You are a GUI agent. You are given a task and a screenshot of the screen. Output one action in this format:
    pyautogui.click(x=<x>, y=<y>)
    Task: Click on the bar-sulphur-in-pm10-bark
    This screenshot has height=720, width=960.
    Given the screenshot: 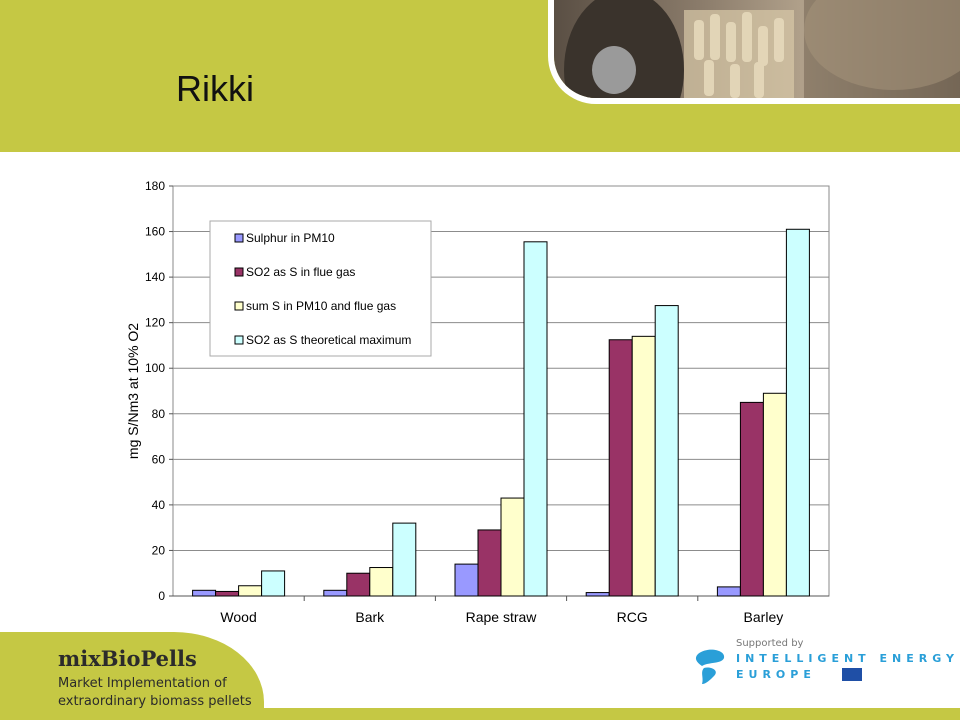 What is the action you would take?
    pyautogui.click(x=335, y=593)
    